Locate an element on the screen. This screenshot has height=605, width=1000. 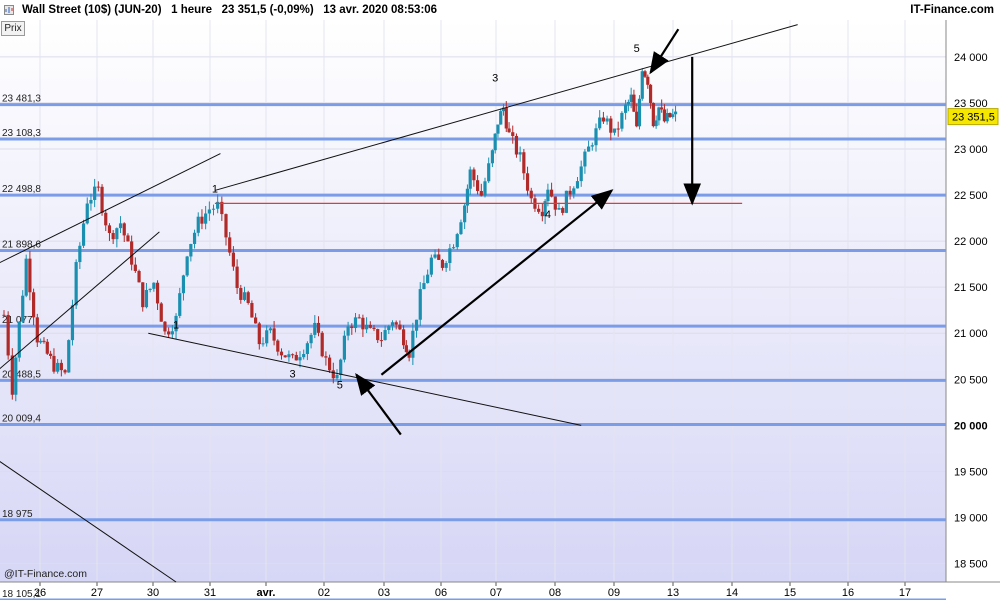
x-tick-label: avr. is located at coordinates (266, 593).